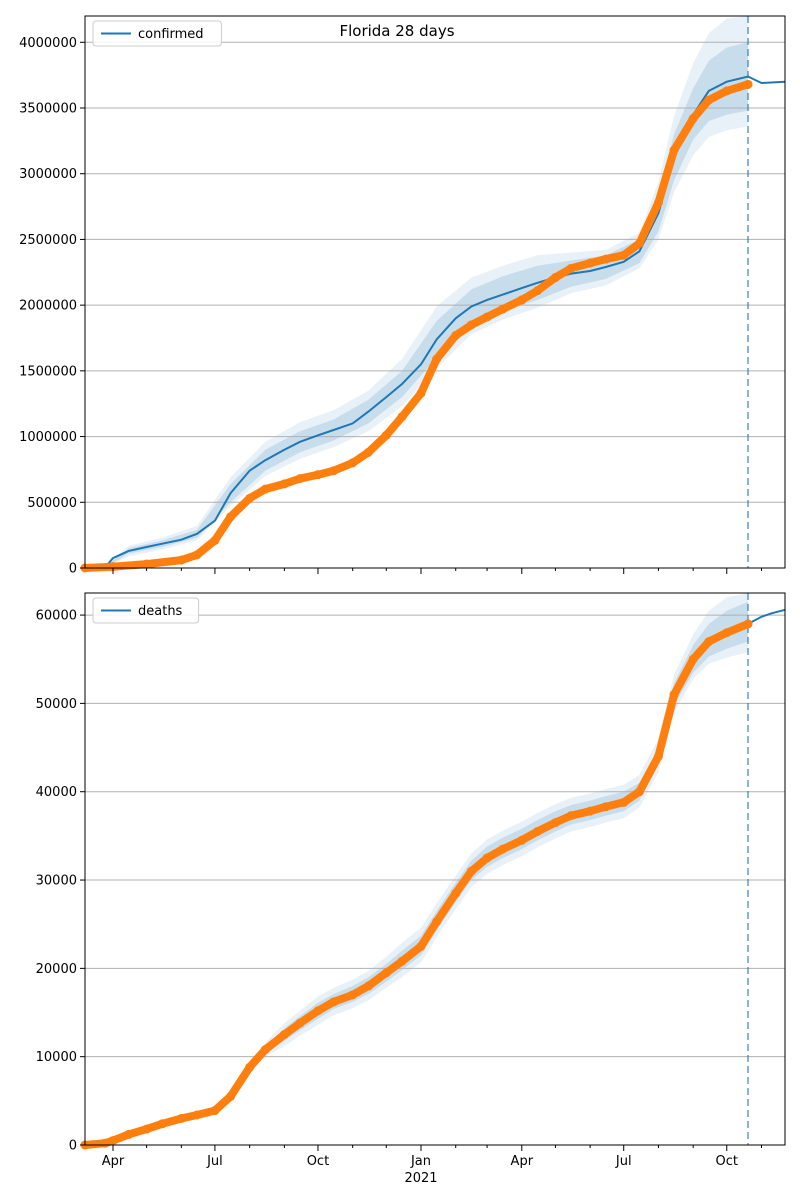 Image resolution: width=800 pixels, height=1200 pixels. Describe the element at coordinates (420, 1161) in the screenshot. I see `x-tick-label: Jan` at that location.